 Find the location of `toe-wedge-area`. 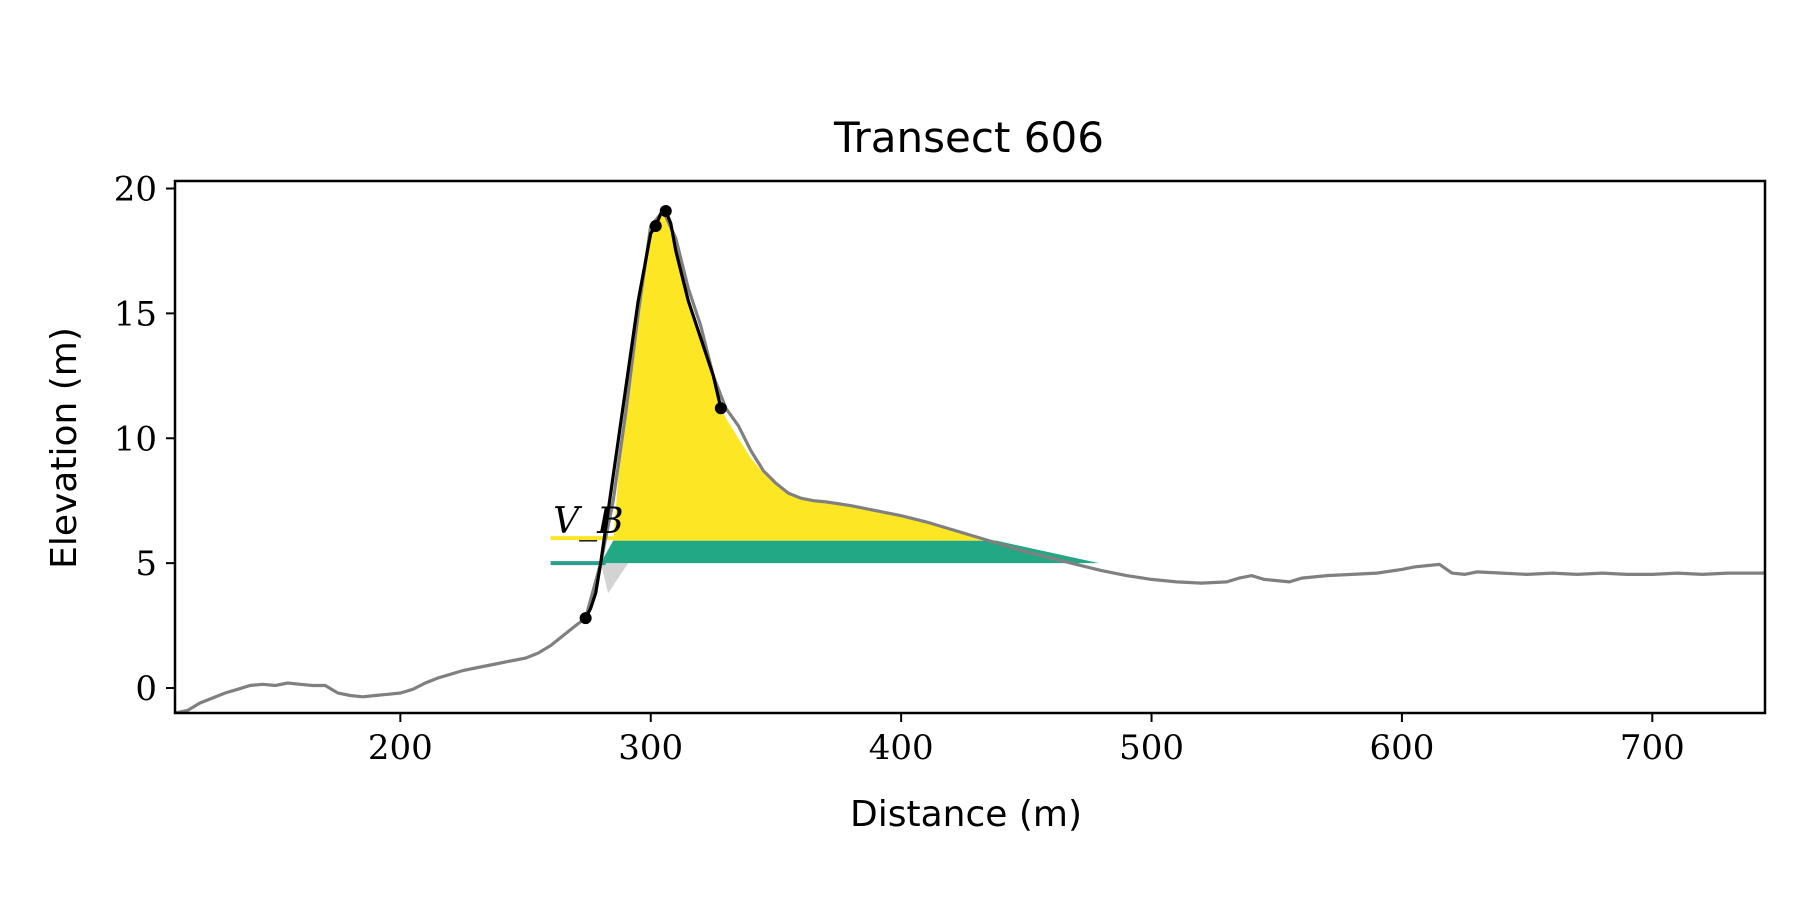

toe-wedge-area is located at coordinates (614, 578).